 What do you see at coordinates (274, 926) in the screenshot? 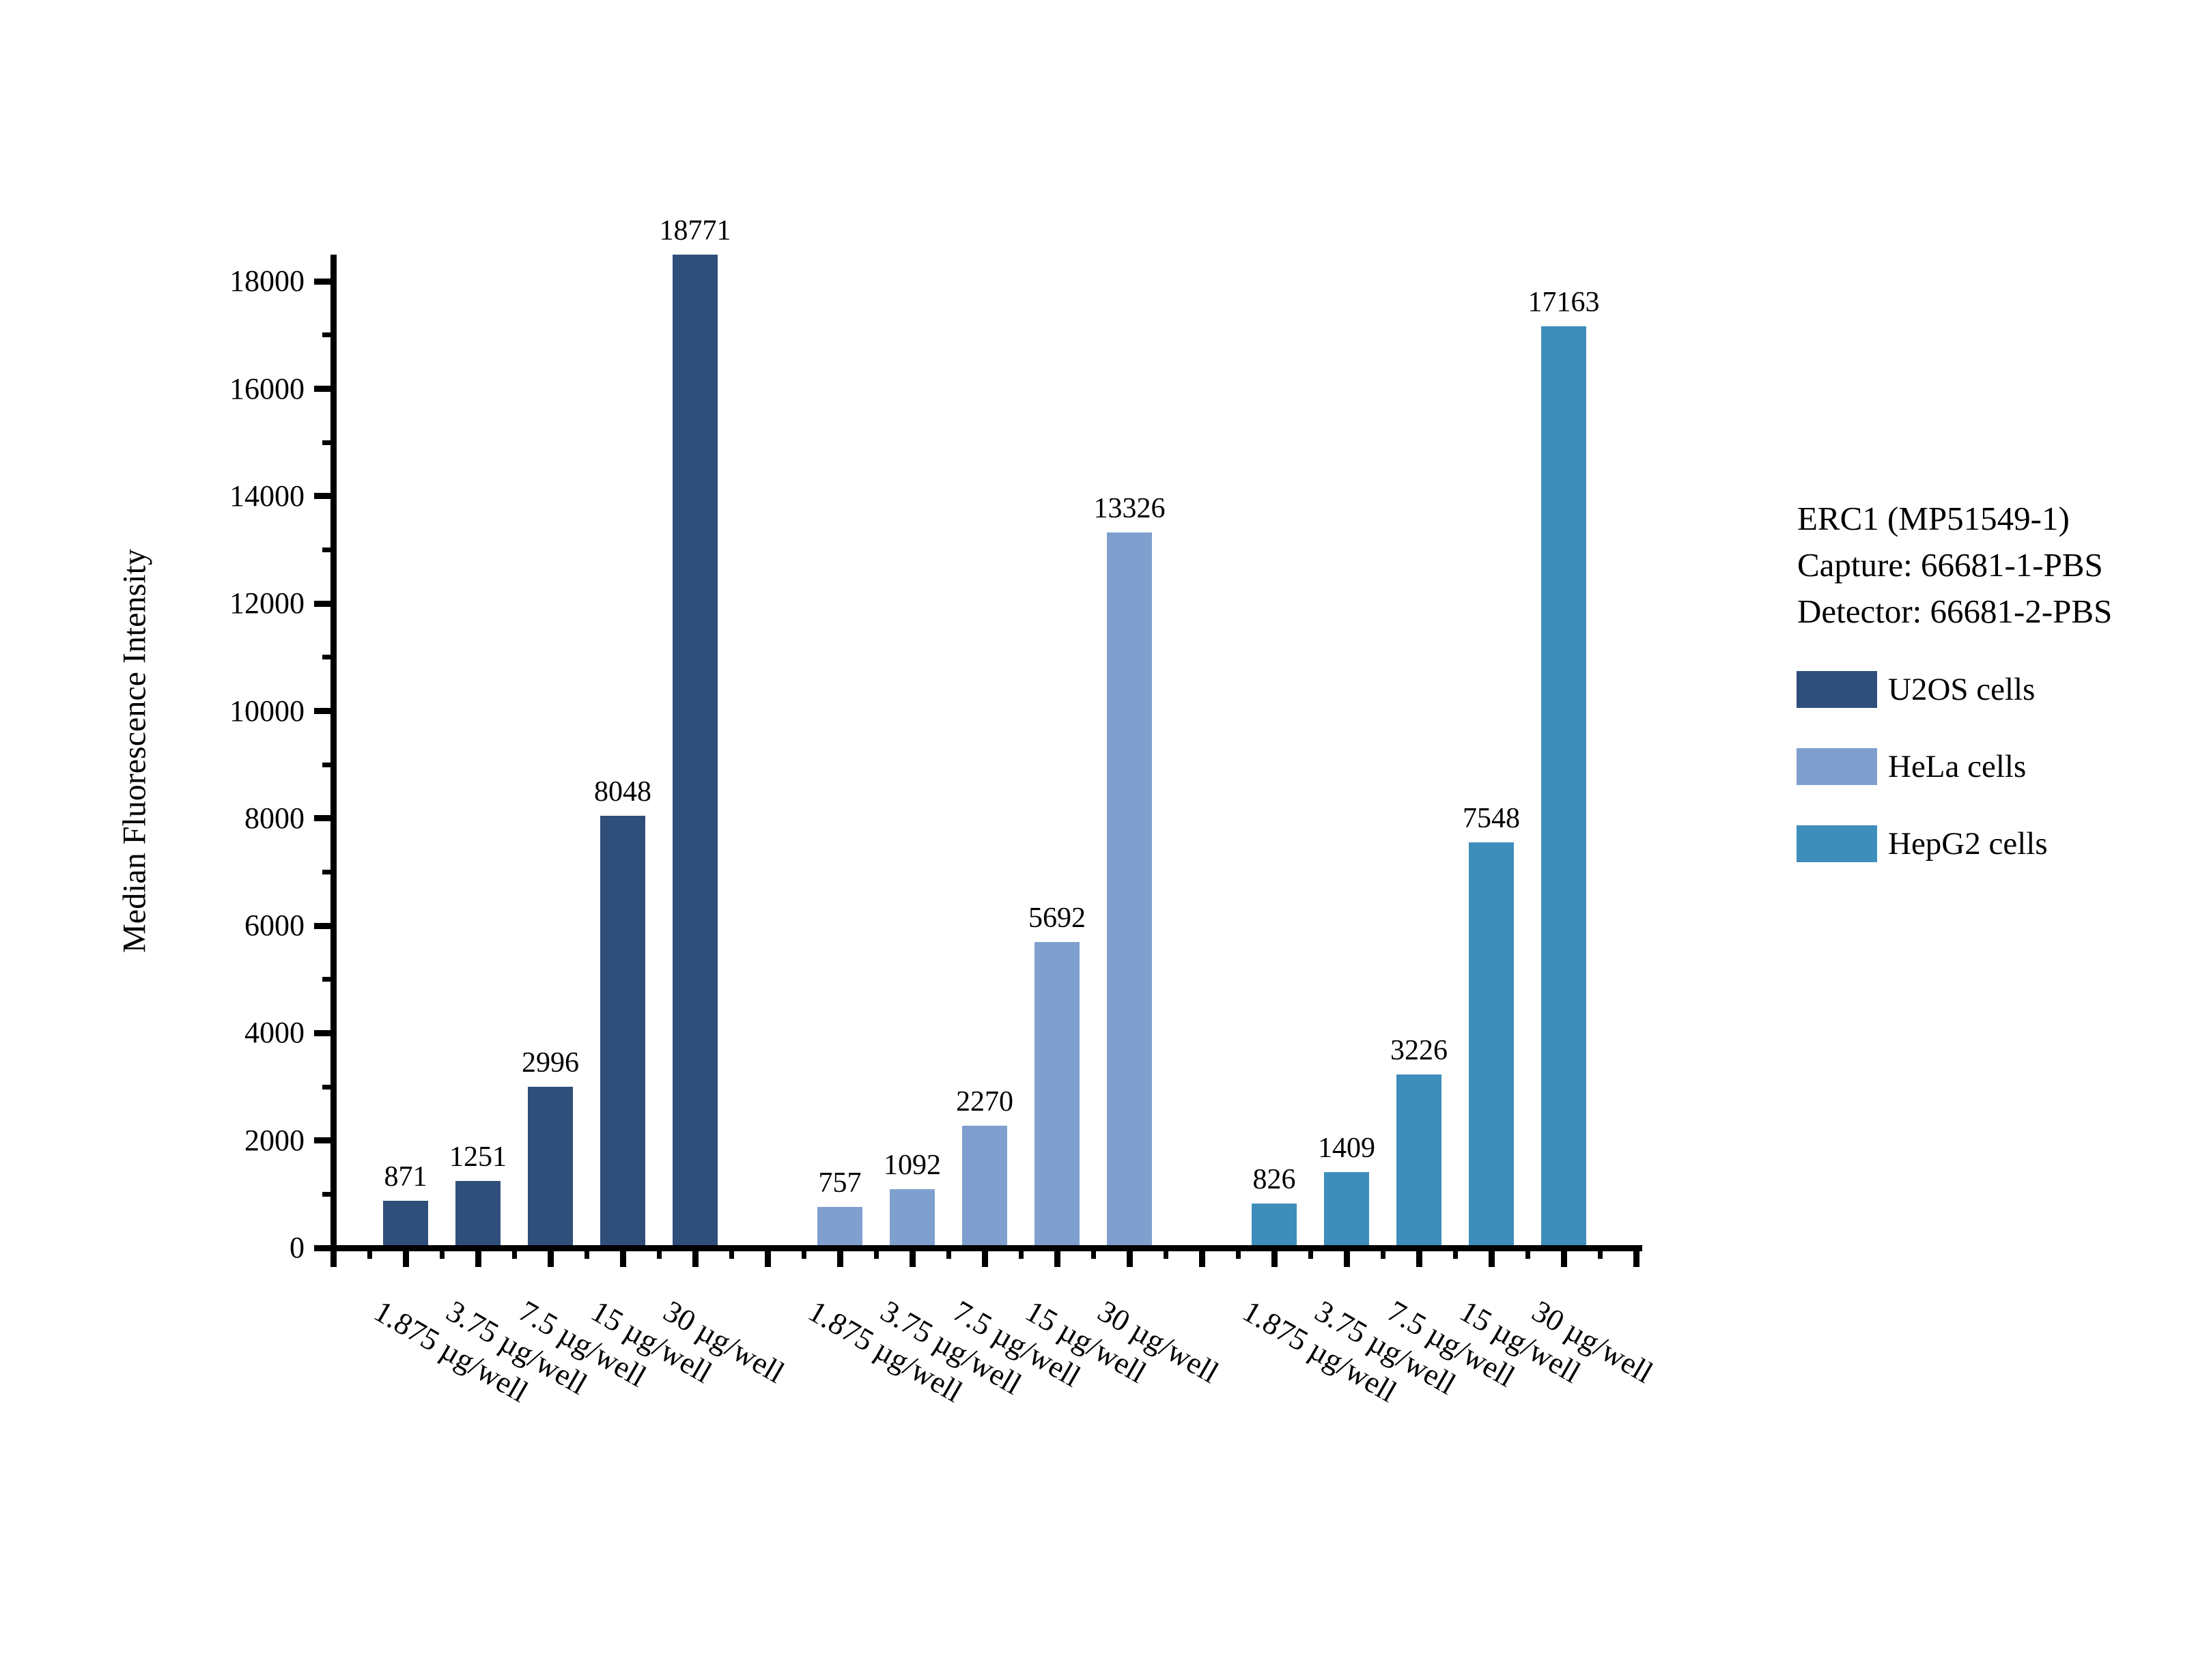
I see `y-tick-label: 6000` at bounding box center [274, 926].